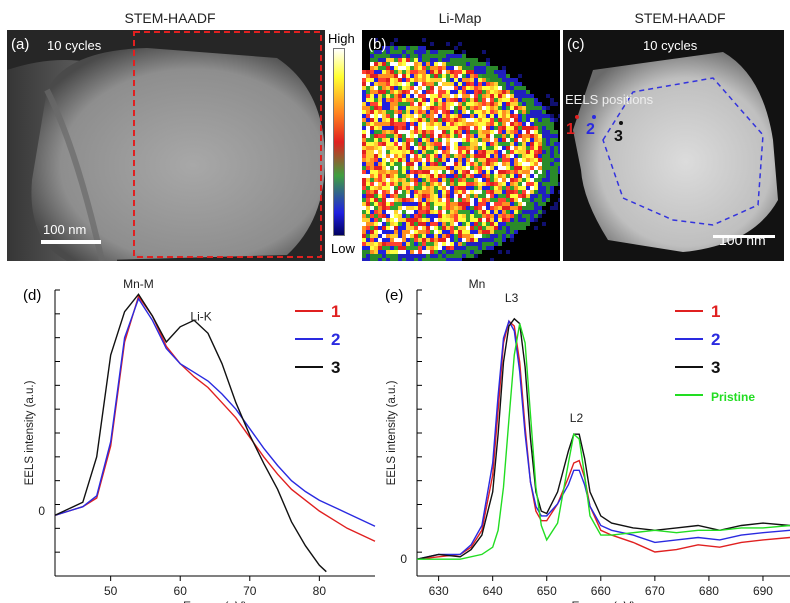  Describe the element at coordinates (477, 284) in the screenshot. I see `chart-title: Mn` at that location.